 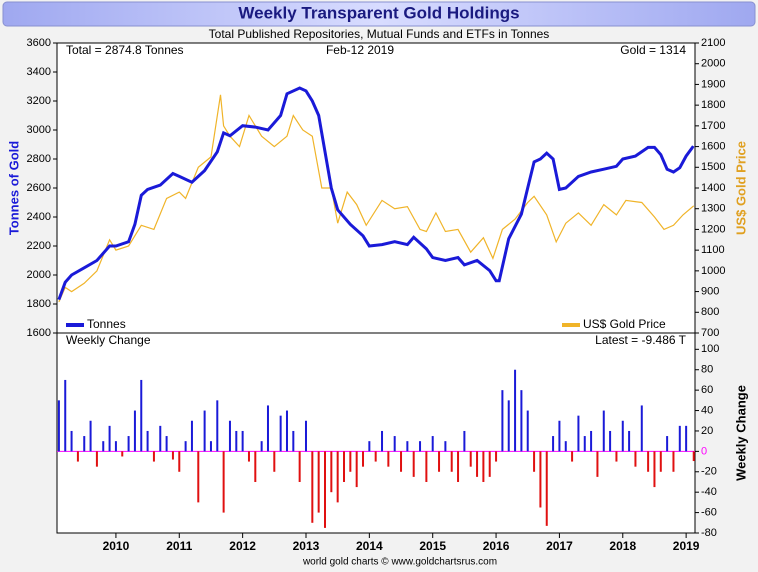 I want to click on y-tick-label: 80, so click(x=707, y=370).